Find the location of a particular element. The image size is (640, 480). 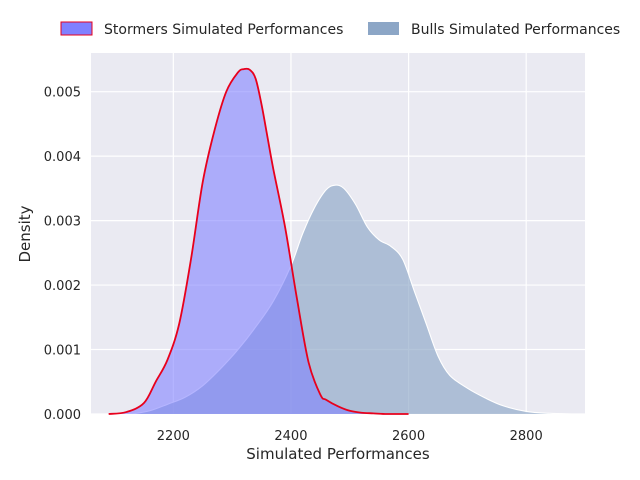

y-tick-label: 0.004 is located at coordinates (62, 157).